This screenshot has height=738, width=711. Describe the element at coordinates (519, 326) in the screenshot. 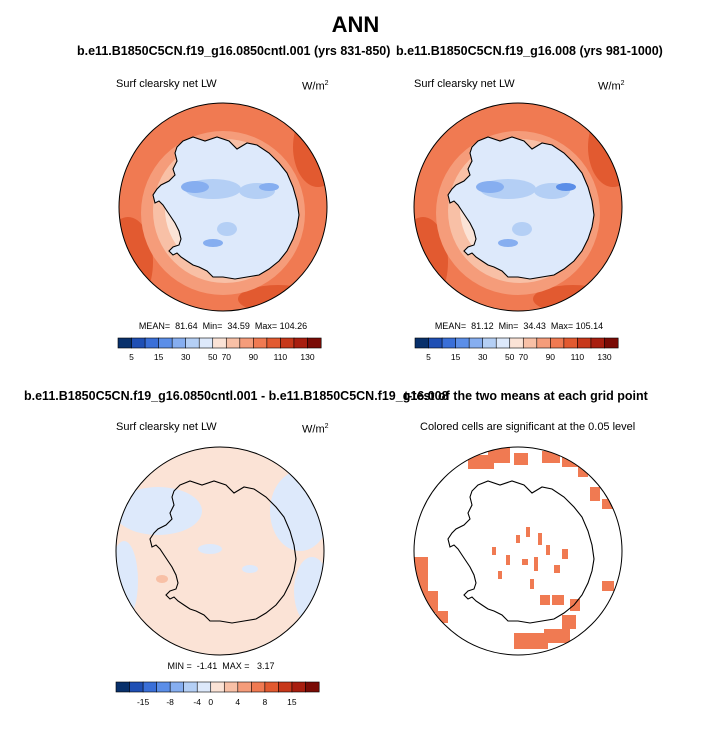

I see `stats-case2: MEAN= 81.12 Min= 34.43 Max= 105.14` at that location.